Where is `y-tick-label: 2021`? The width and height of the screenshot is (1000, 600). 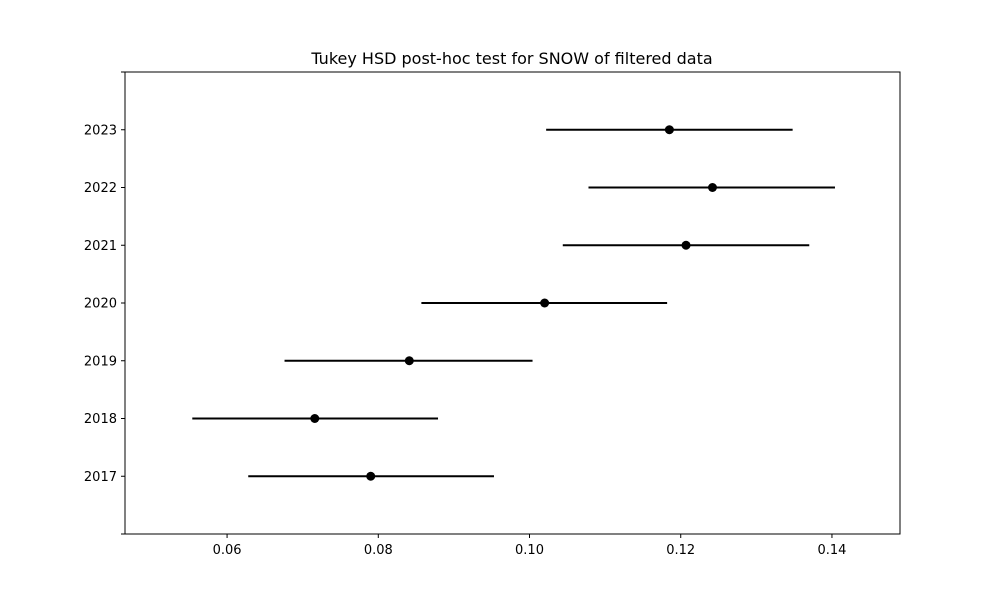
y-tick-label: 2021 is located at coordinates (100, 246).